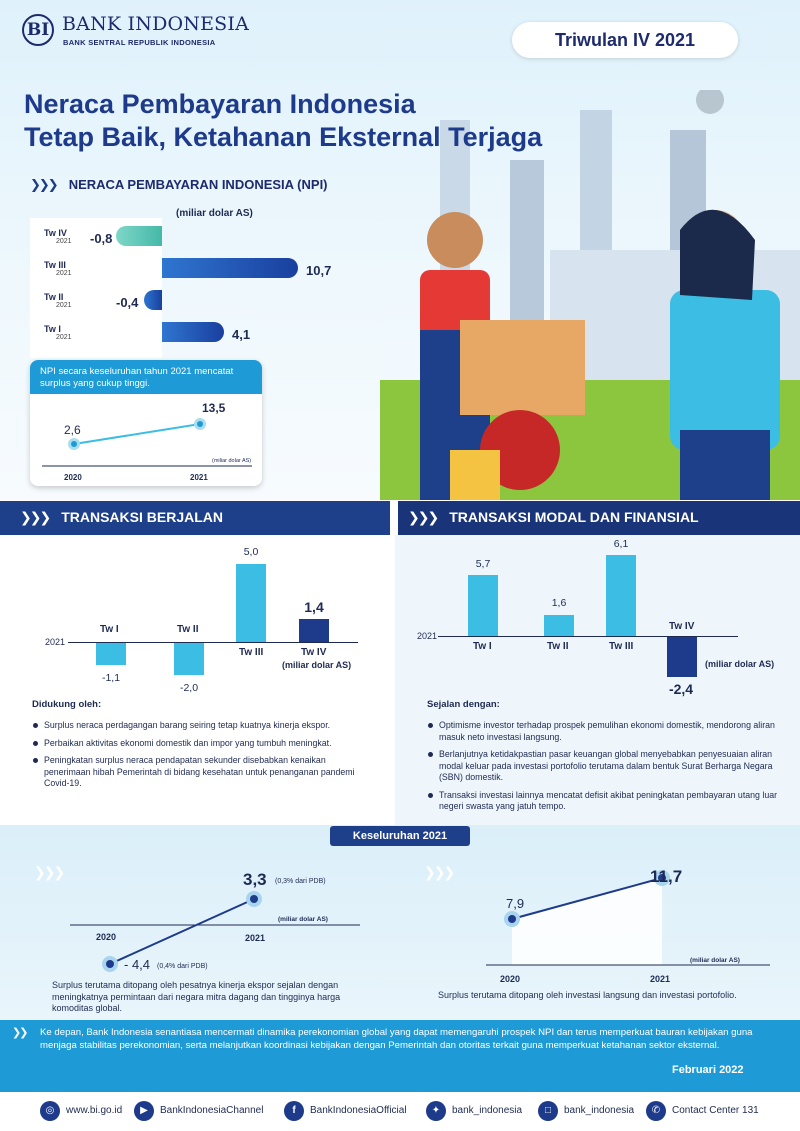 The height and width of the screenshot is (1131, 800). Describe the element at coordinates (156, 24) in the screenshot. I see `logo-name: BANK INDONESIA` at that location.